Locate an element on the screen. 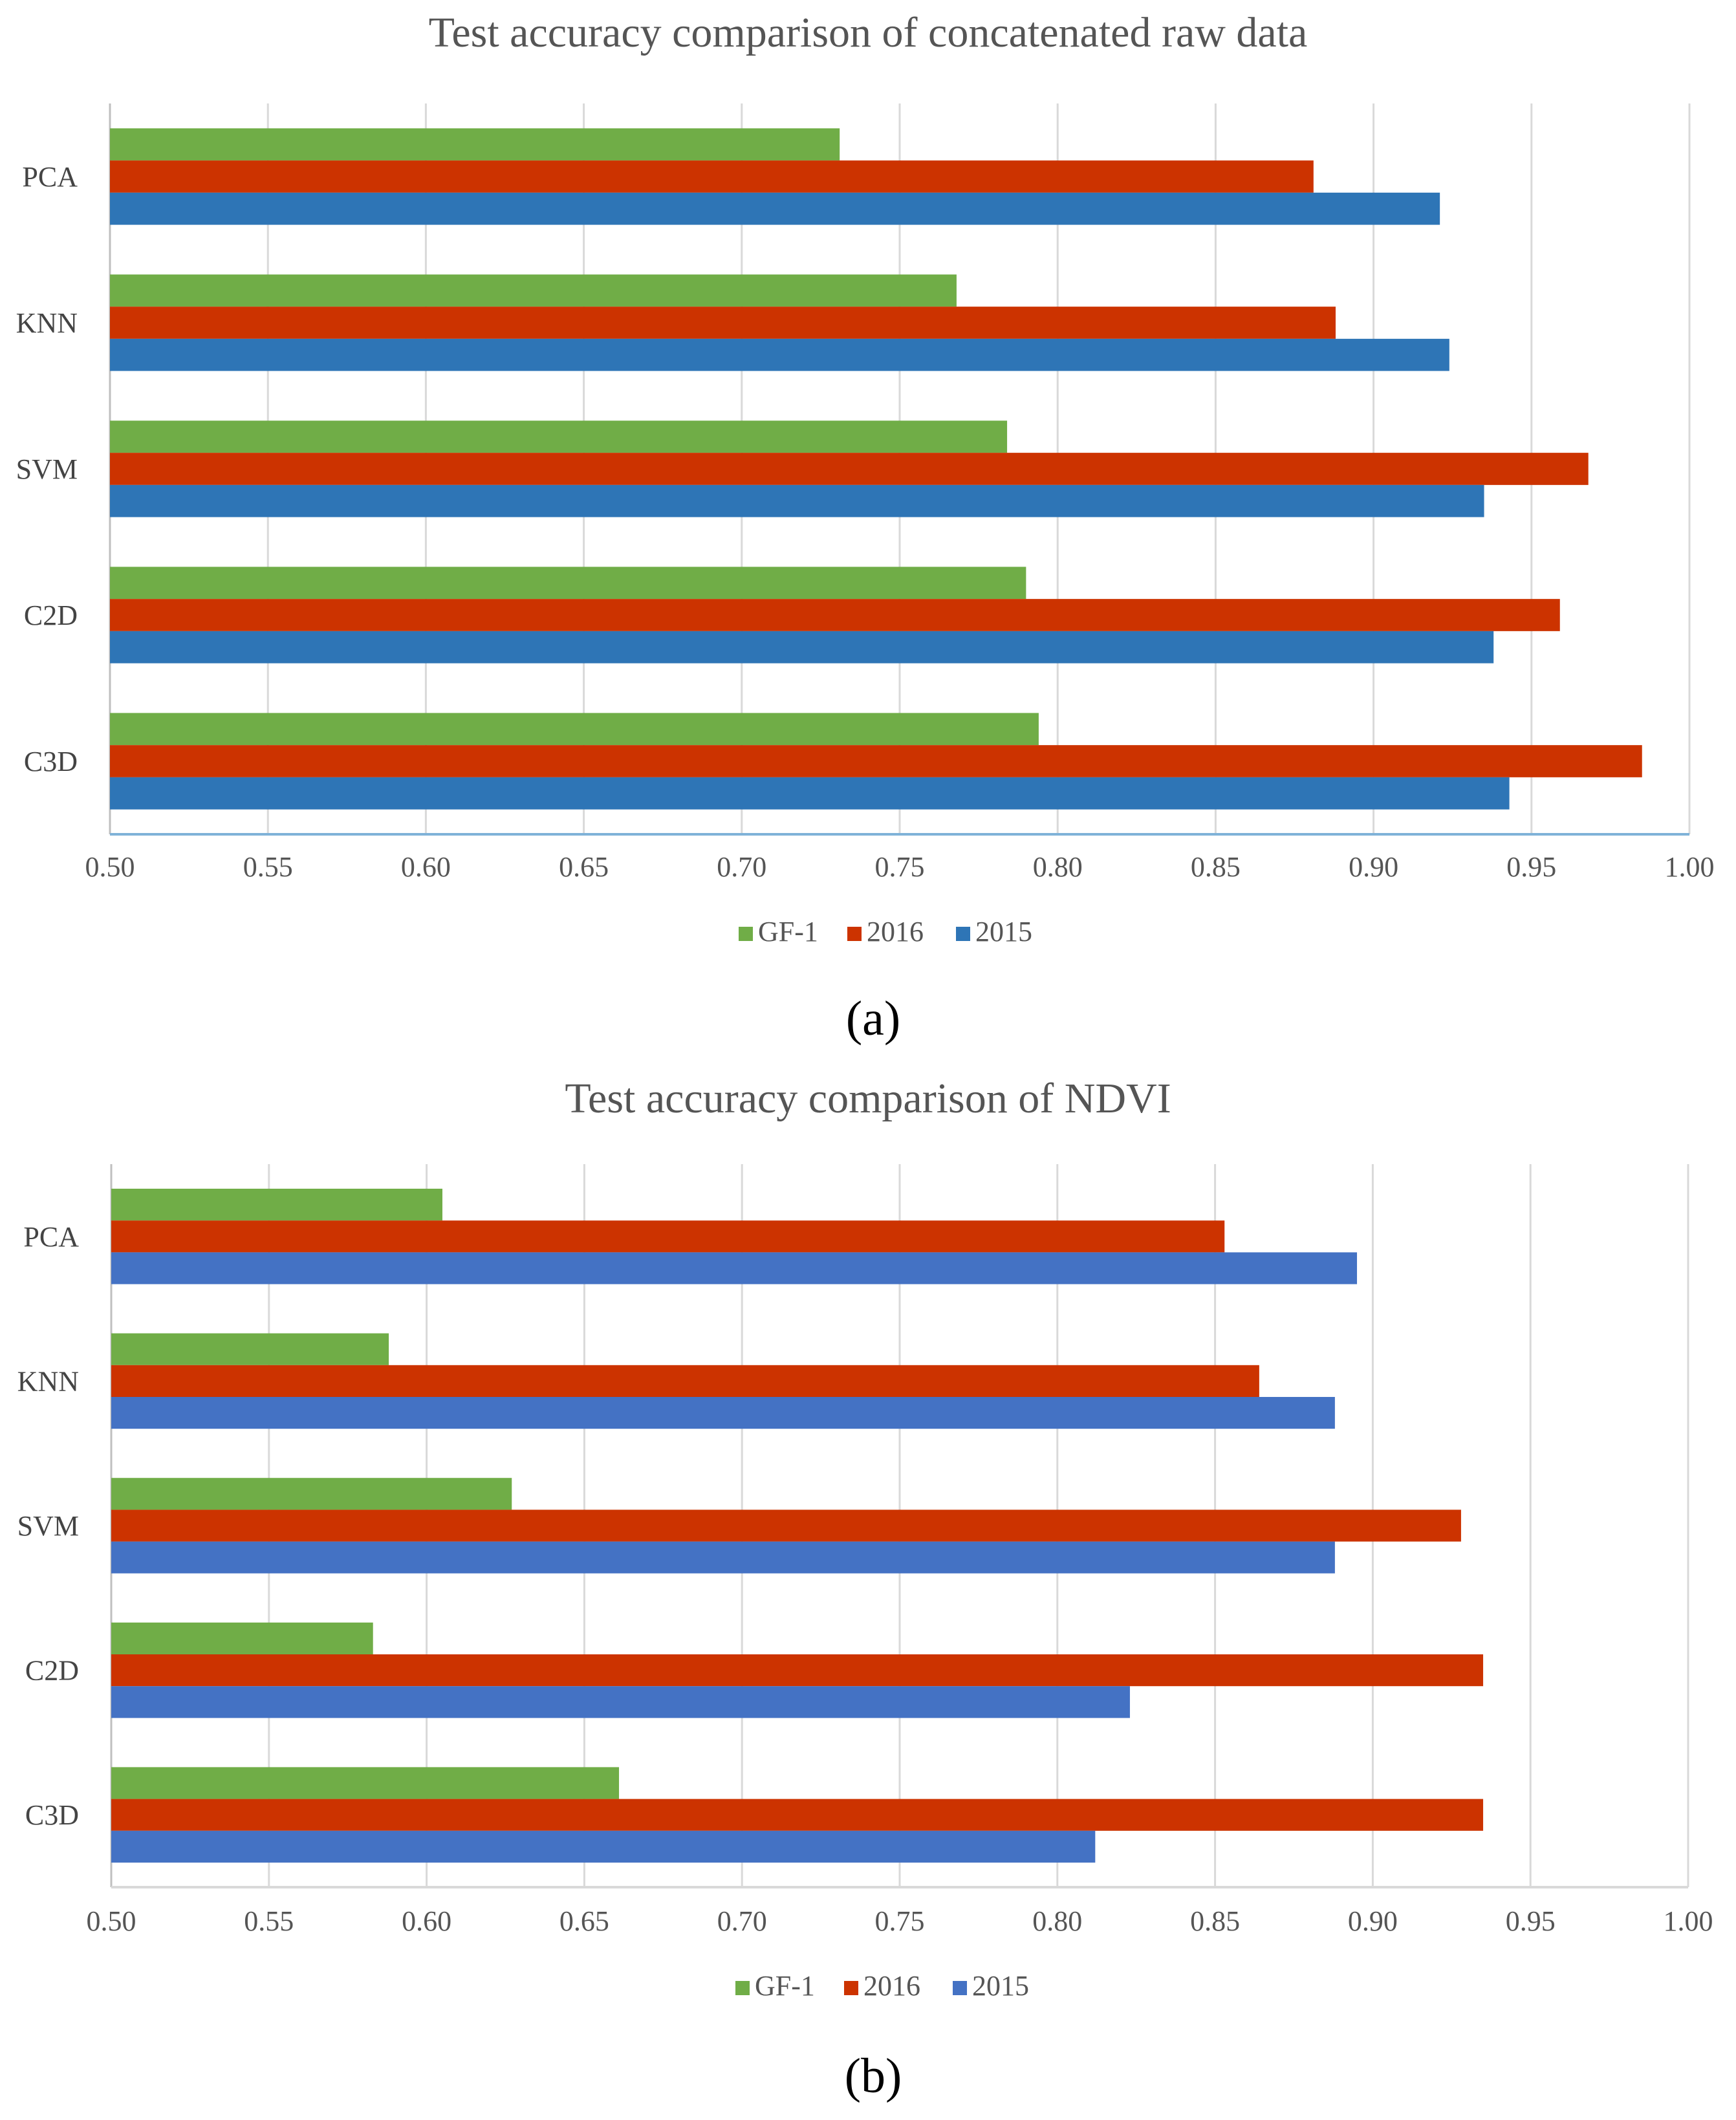  x-tick-label-b-7: 0.85 is located at coordinates (1215, 1921).